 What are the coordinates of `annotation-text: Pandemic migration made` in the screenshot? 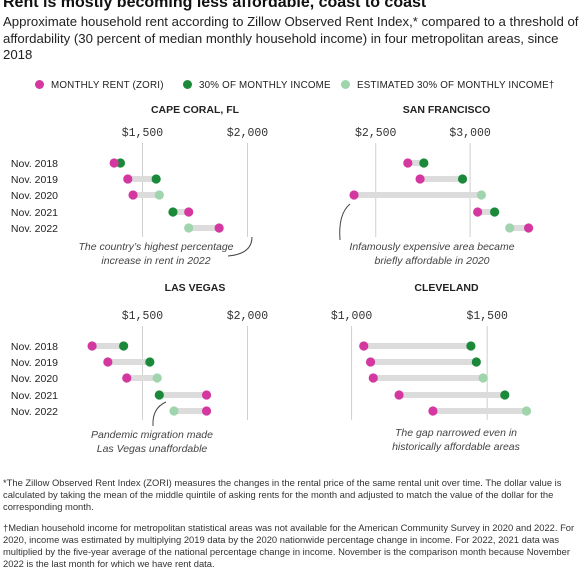 It's located at (152, 435).